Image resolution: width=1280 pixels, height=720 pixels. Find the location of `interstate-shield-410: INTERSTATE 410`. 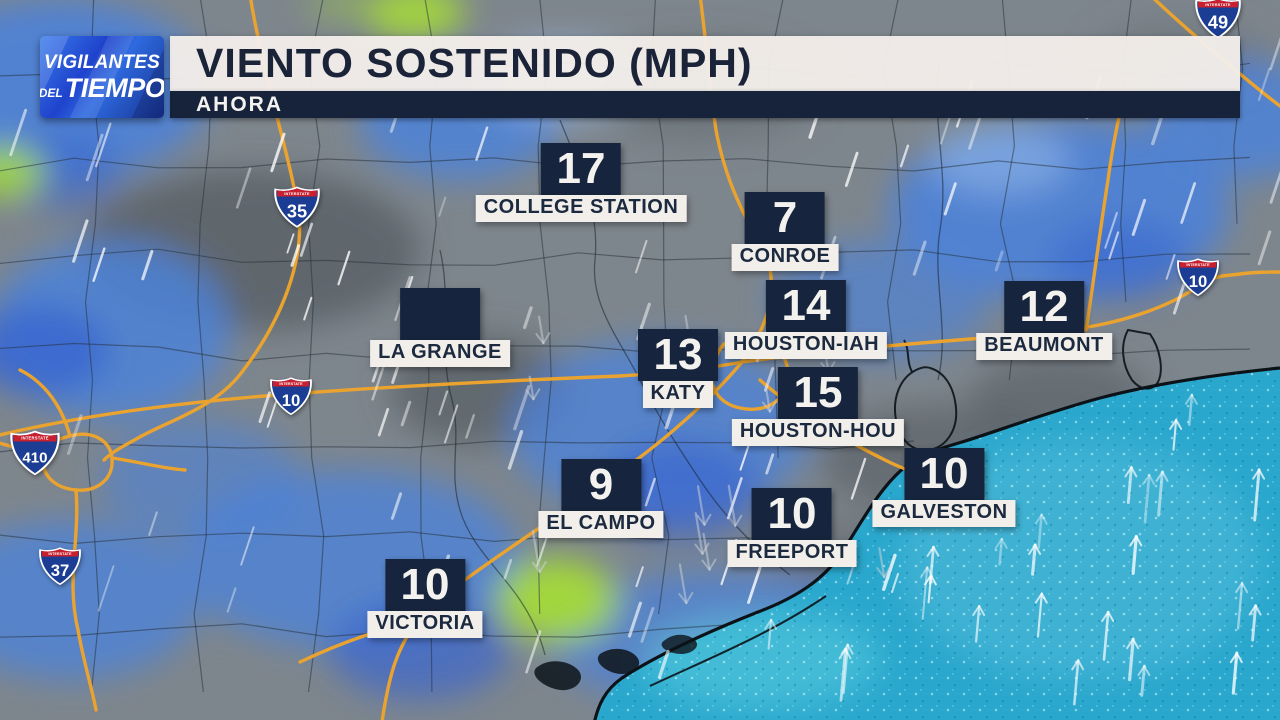

interstate-shield-410: INTERSTATE 410 is located at coordinates (35, 453).